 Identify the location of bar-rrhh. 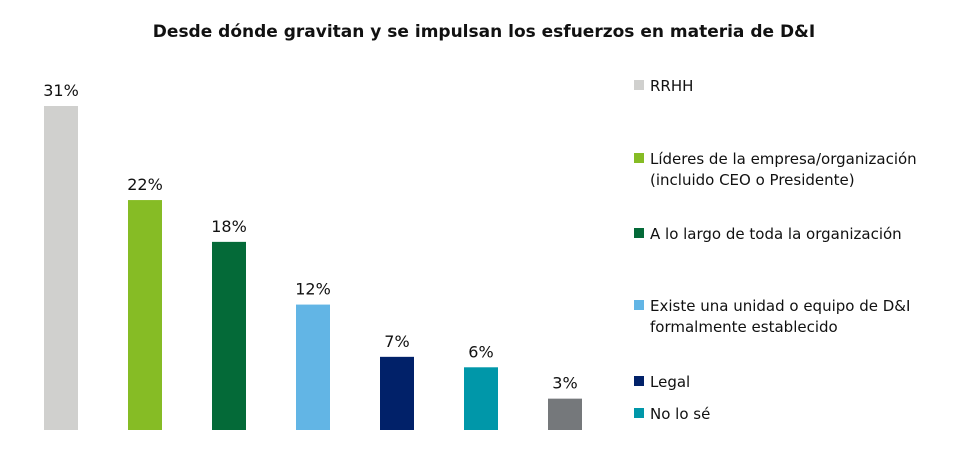
(61, 268).